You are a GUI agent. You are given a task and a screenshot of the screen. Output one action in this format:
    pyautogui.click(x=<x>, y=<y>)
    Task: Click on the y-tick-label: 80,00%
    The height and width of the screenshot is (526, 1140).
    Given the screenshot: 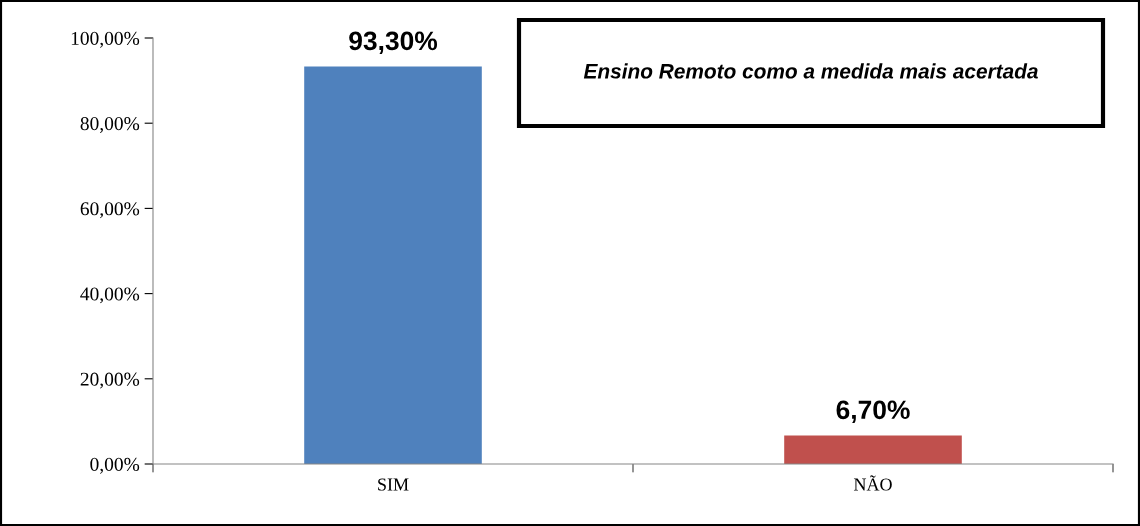 What is the action you would take?
    pyautogui.click(x=110, y=125)
    